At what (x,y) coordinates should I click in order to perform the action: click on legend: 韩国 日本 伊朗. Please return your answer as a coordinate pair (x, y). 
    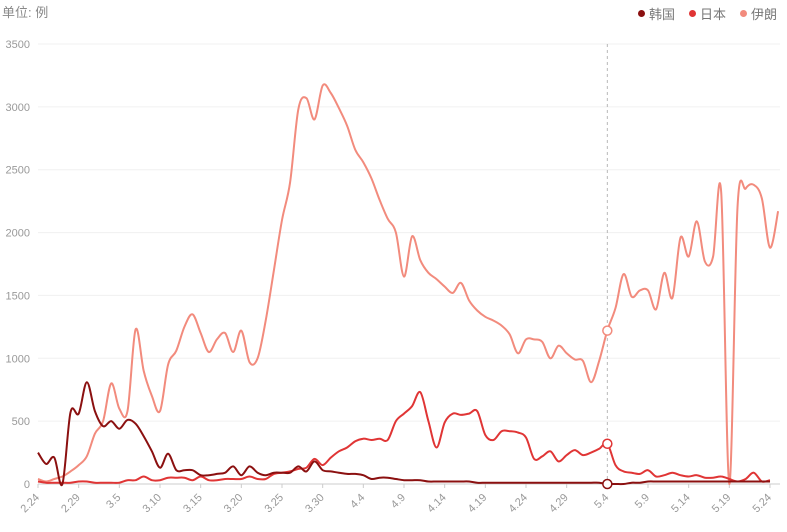
    Looking at the image, I should click on (707, 13).